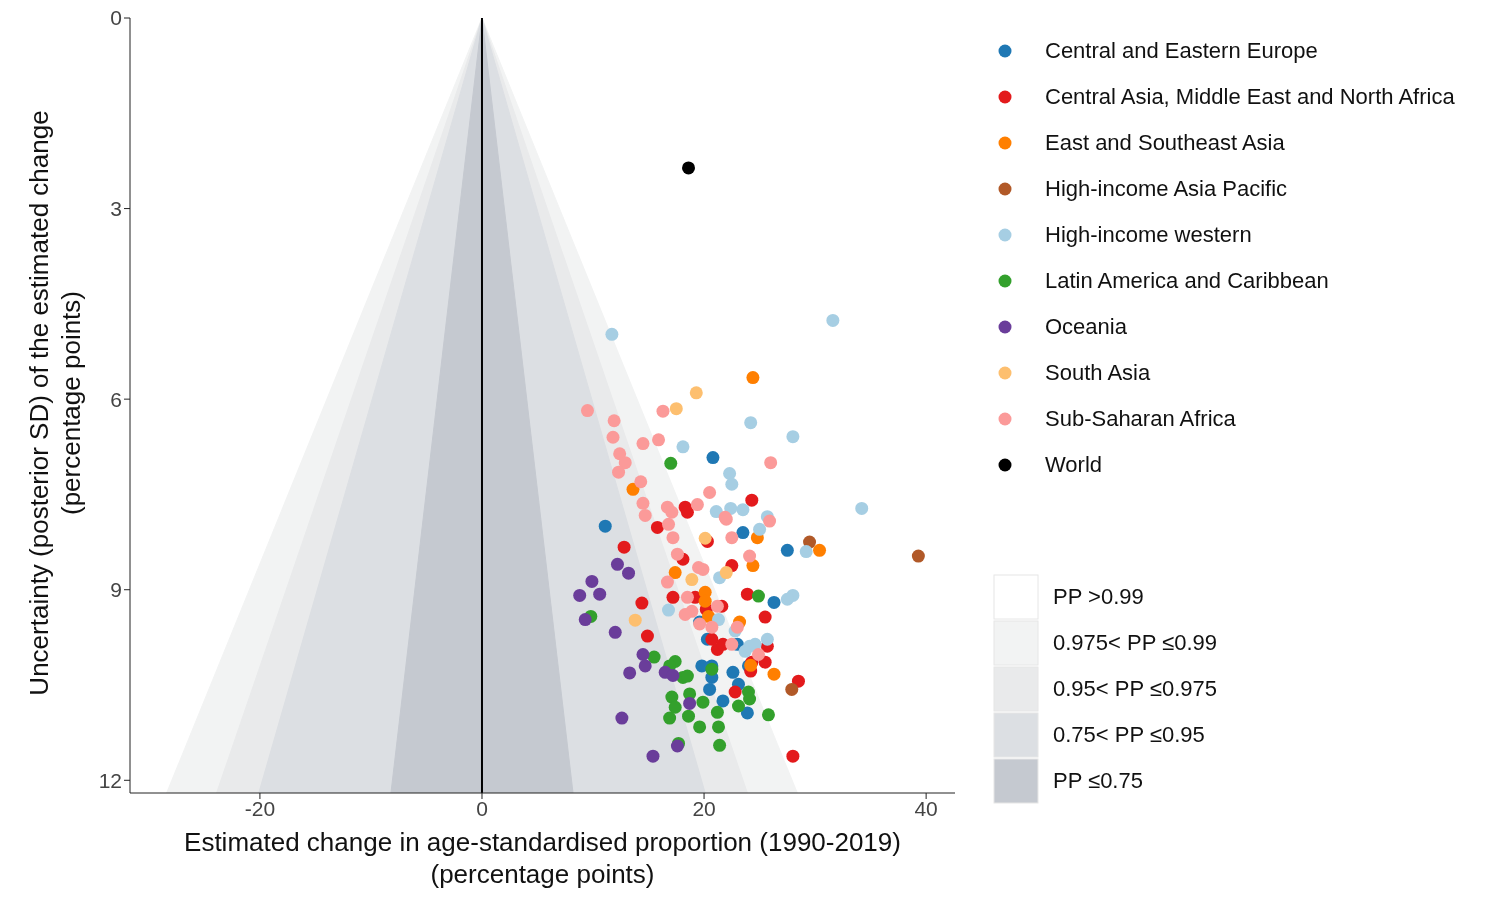 The image size is (1505, 899). I want to click on legend-label: Oceania, so click(1086, 327).